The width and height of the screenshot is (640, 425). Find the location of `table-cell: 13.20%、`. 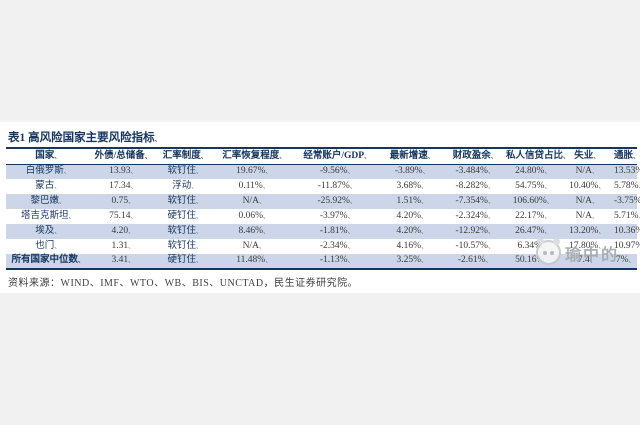

table-cell: 13.20%、 is located at coordinates (587, 230).